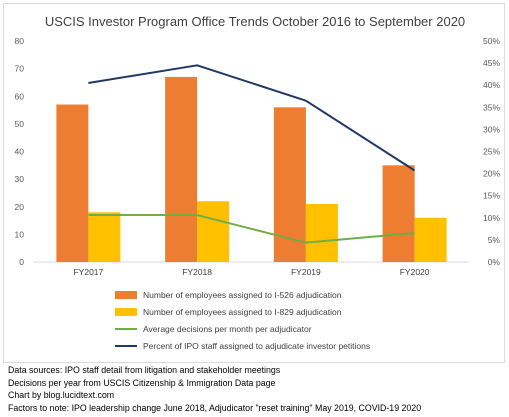 Image resolution: width=509 pixels, height=417 pixels. Describe the element at coordinates (415, 272) in the screenshot. I see `category-label: FY2020` at that location.